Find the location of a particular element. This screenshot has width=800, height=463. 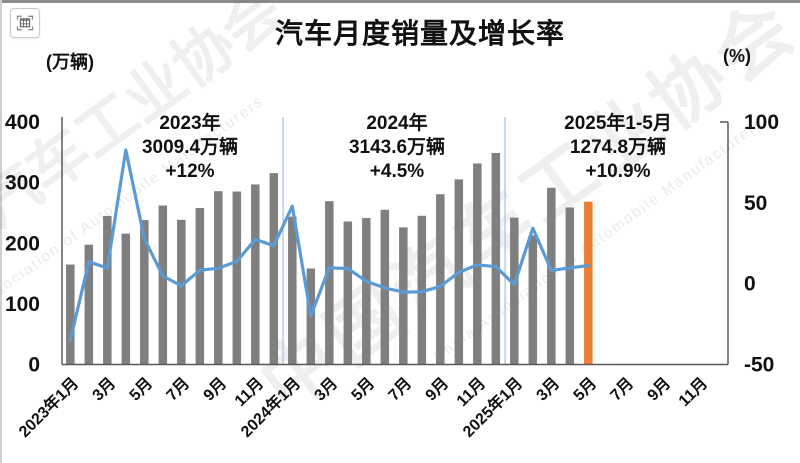

table-capture-icon is located at coordinates (25, 23).